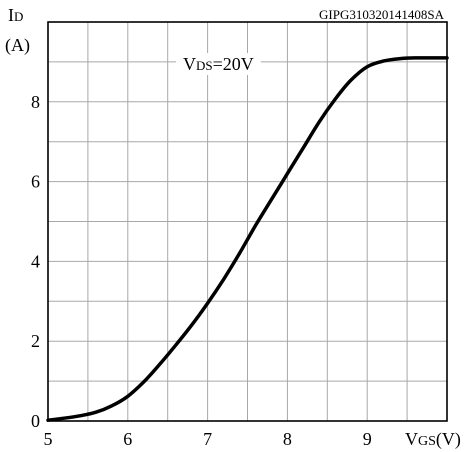  I want to click on y-tick-label: 6, so click(35, 182).